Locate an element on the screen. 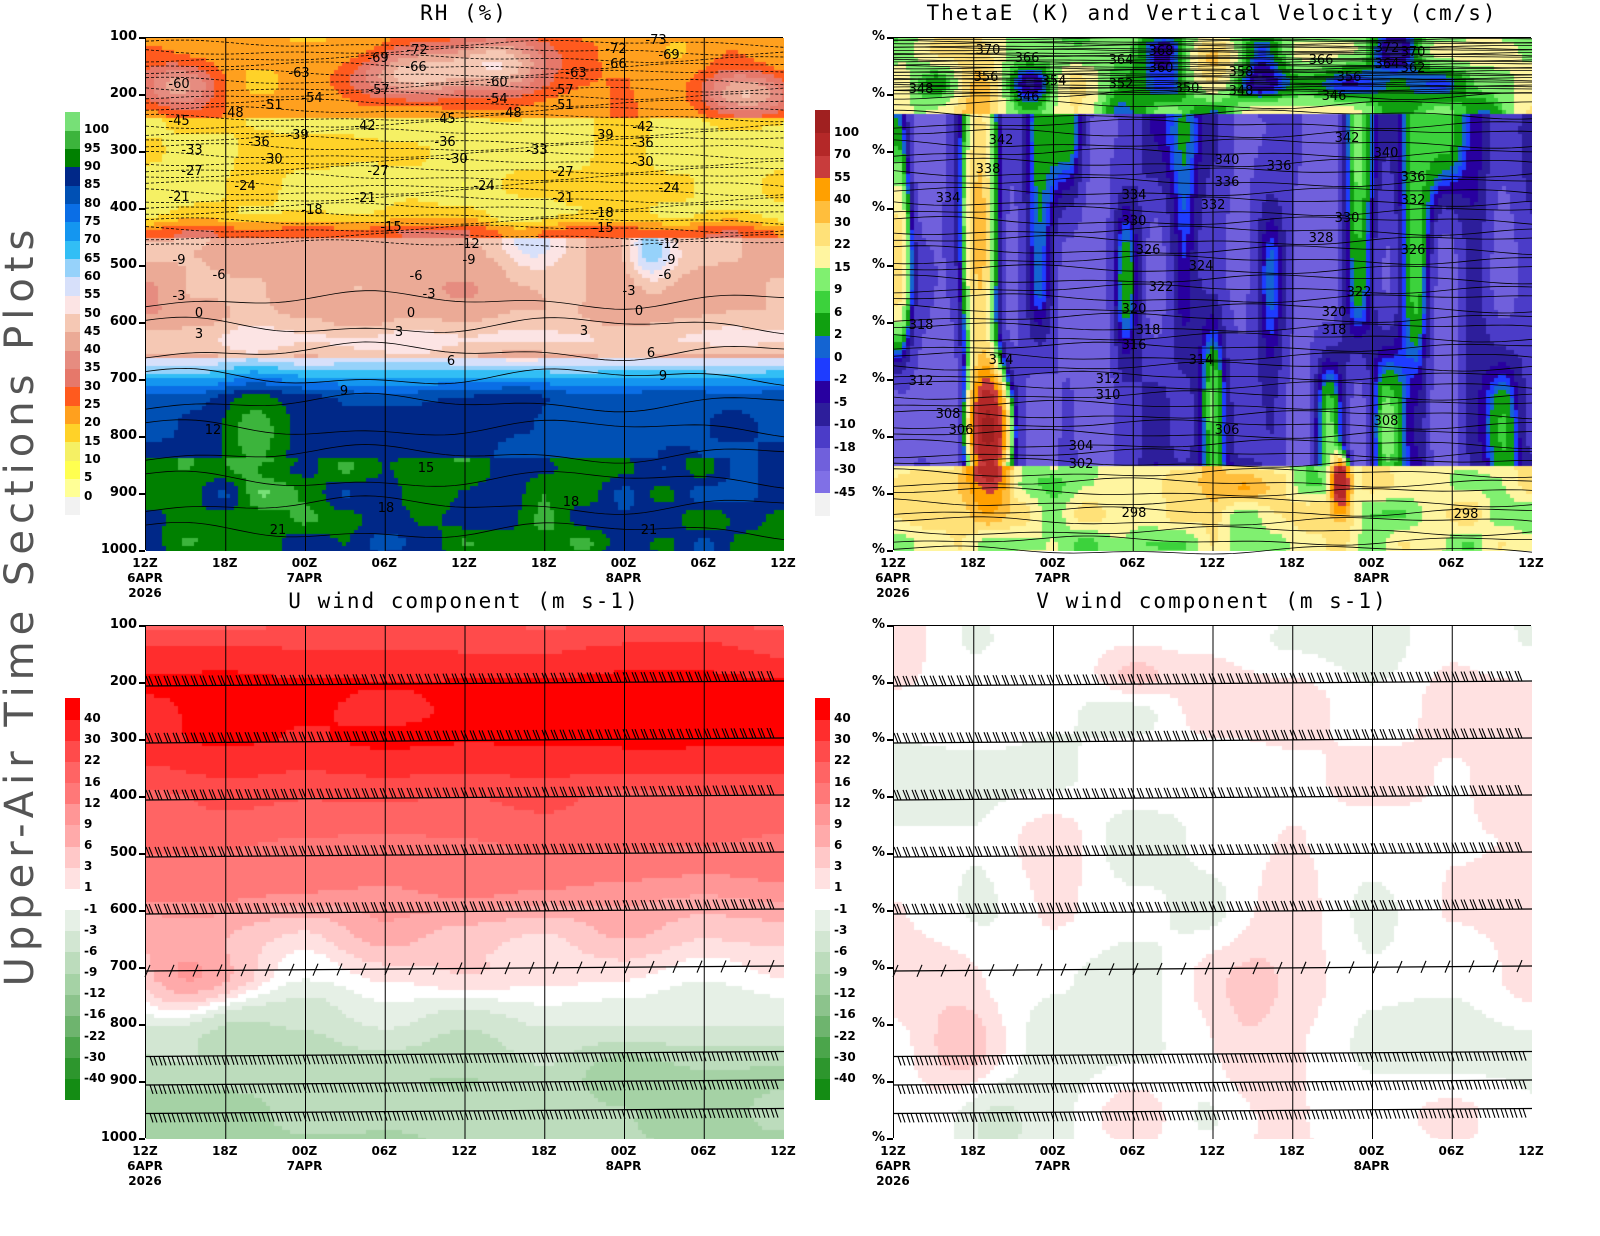 This screenshot has height=1236, width=1600. contour-label: -63 is located at coordinates (298, 73).